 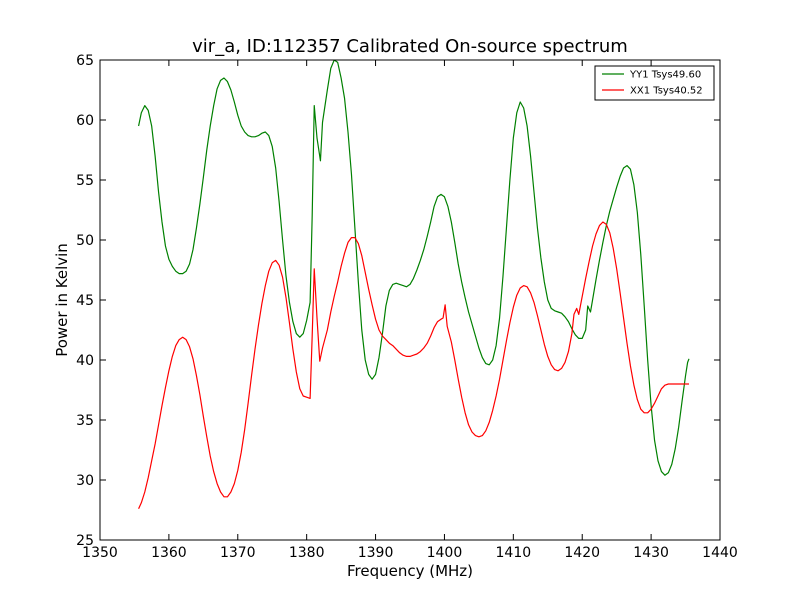 I want to click on x-tick-label: 1380, so click(x=307, y=553).